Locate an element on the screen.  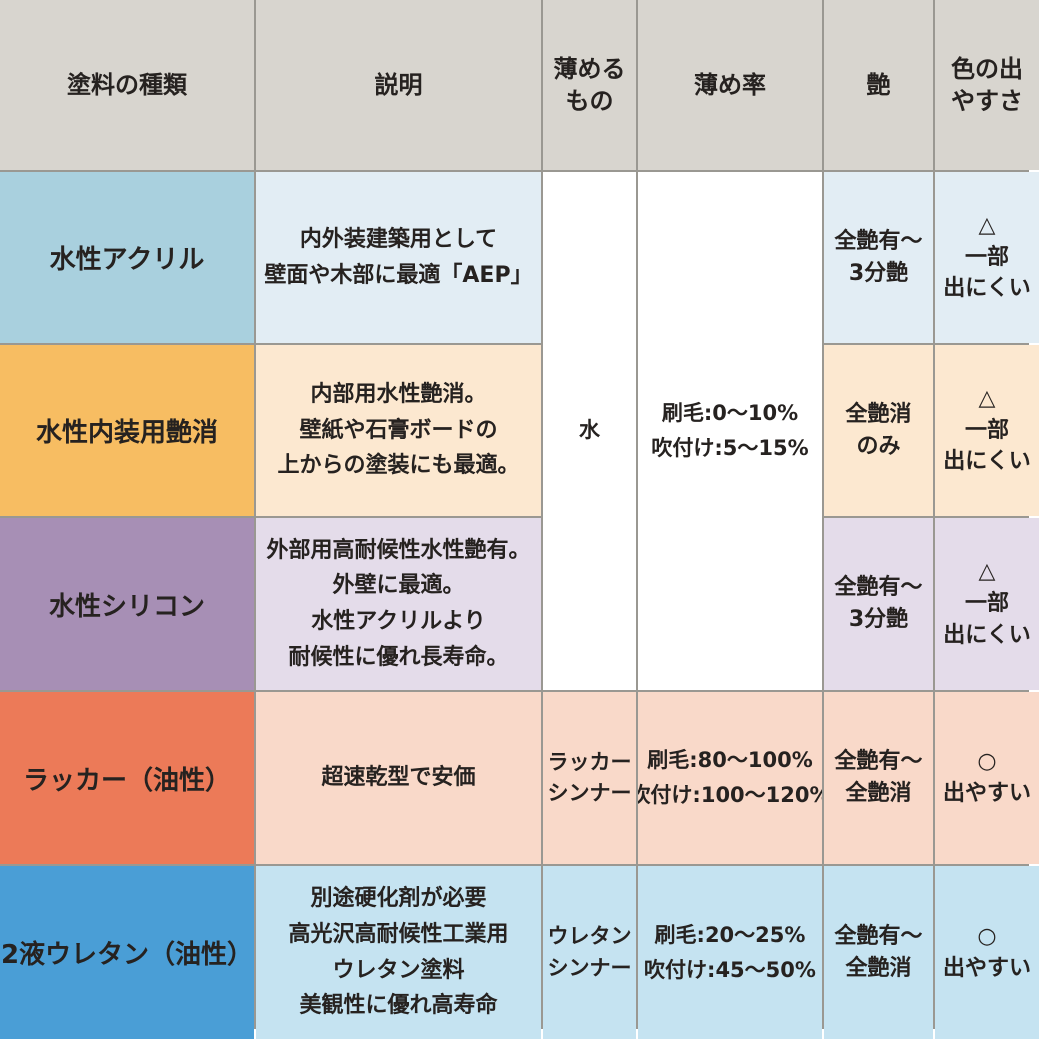
header-gloss: 艶 is located at coordinates (878, 85).